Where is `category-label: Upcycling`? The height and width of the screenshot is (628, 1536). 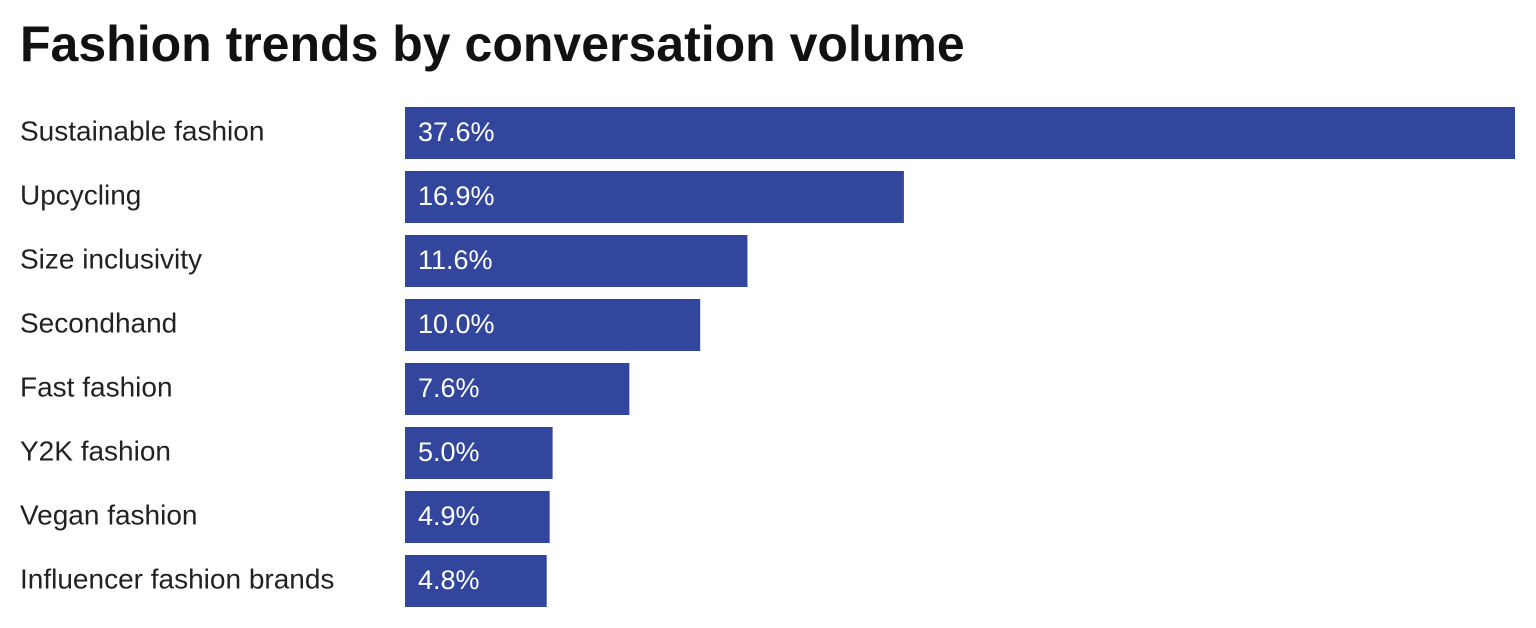
category-label: Upcycling is located at coordinates (80, 194).